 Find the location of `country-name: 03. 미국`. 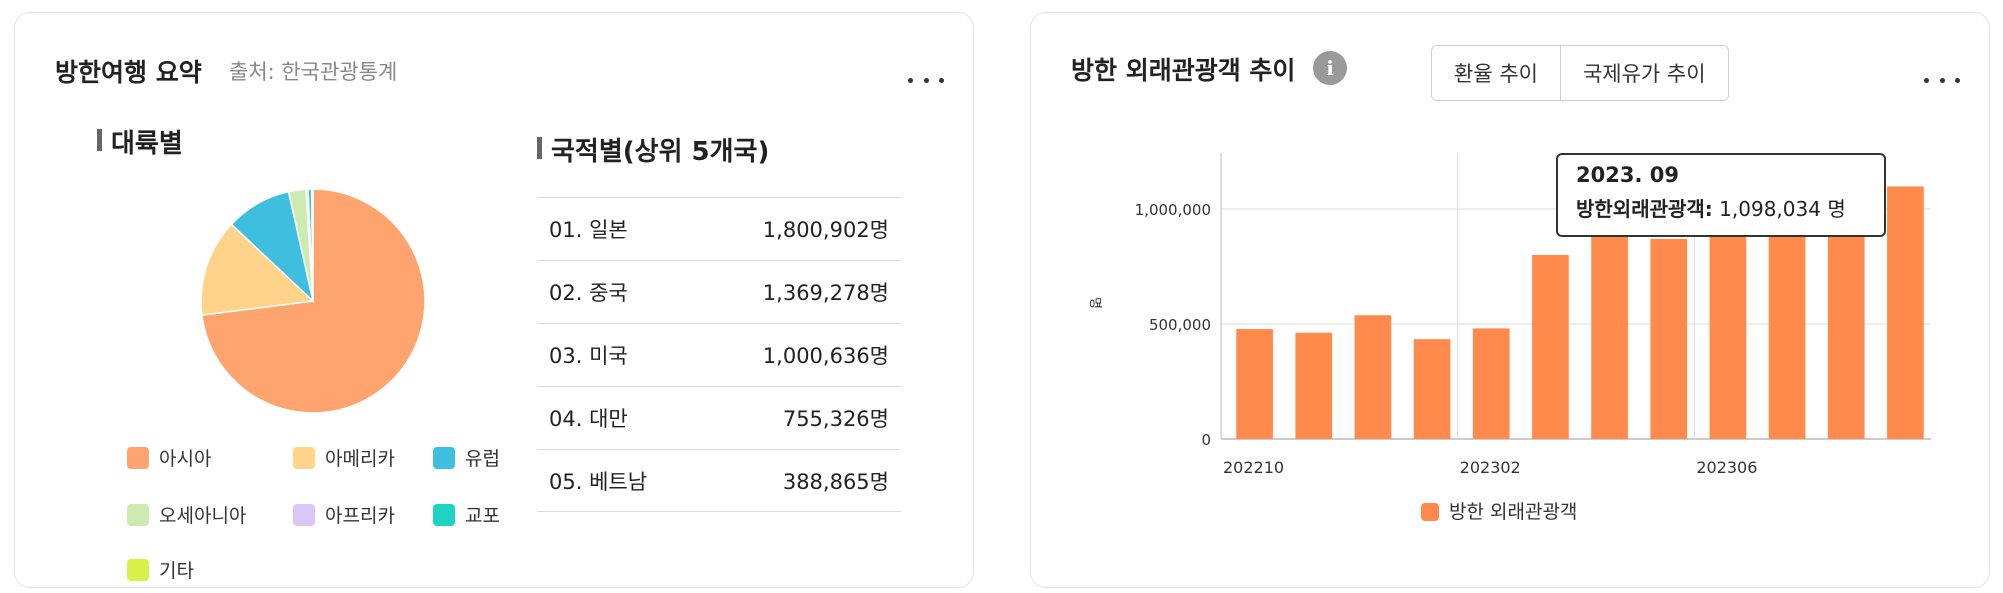

country-name: 03. 미국 is located at coordinates (588, 356).